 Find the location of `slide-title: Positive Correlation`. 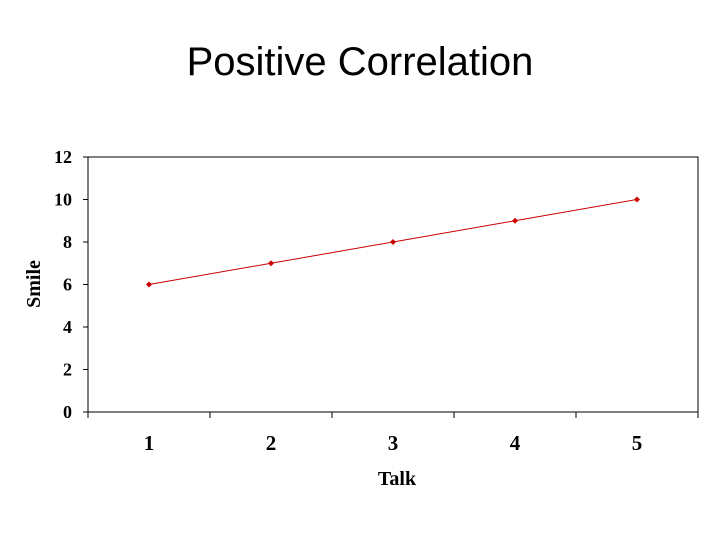

slide-title: Positive Correlation is located at coordinates (360, 62).